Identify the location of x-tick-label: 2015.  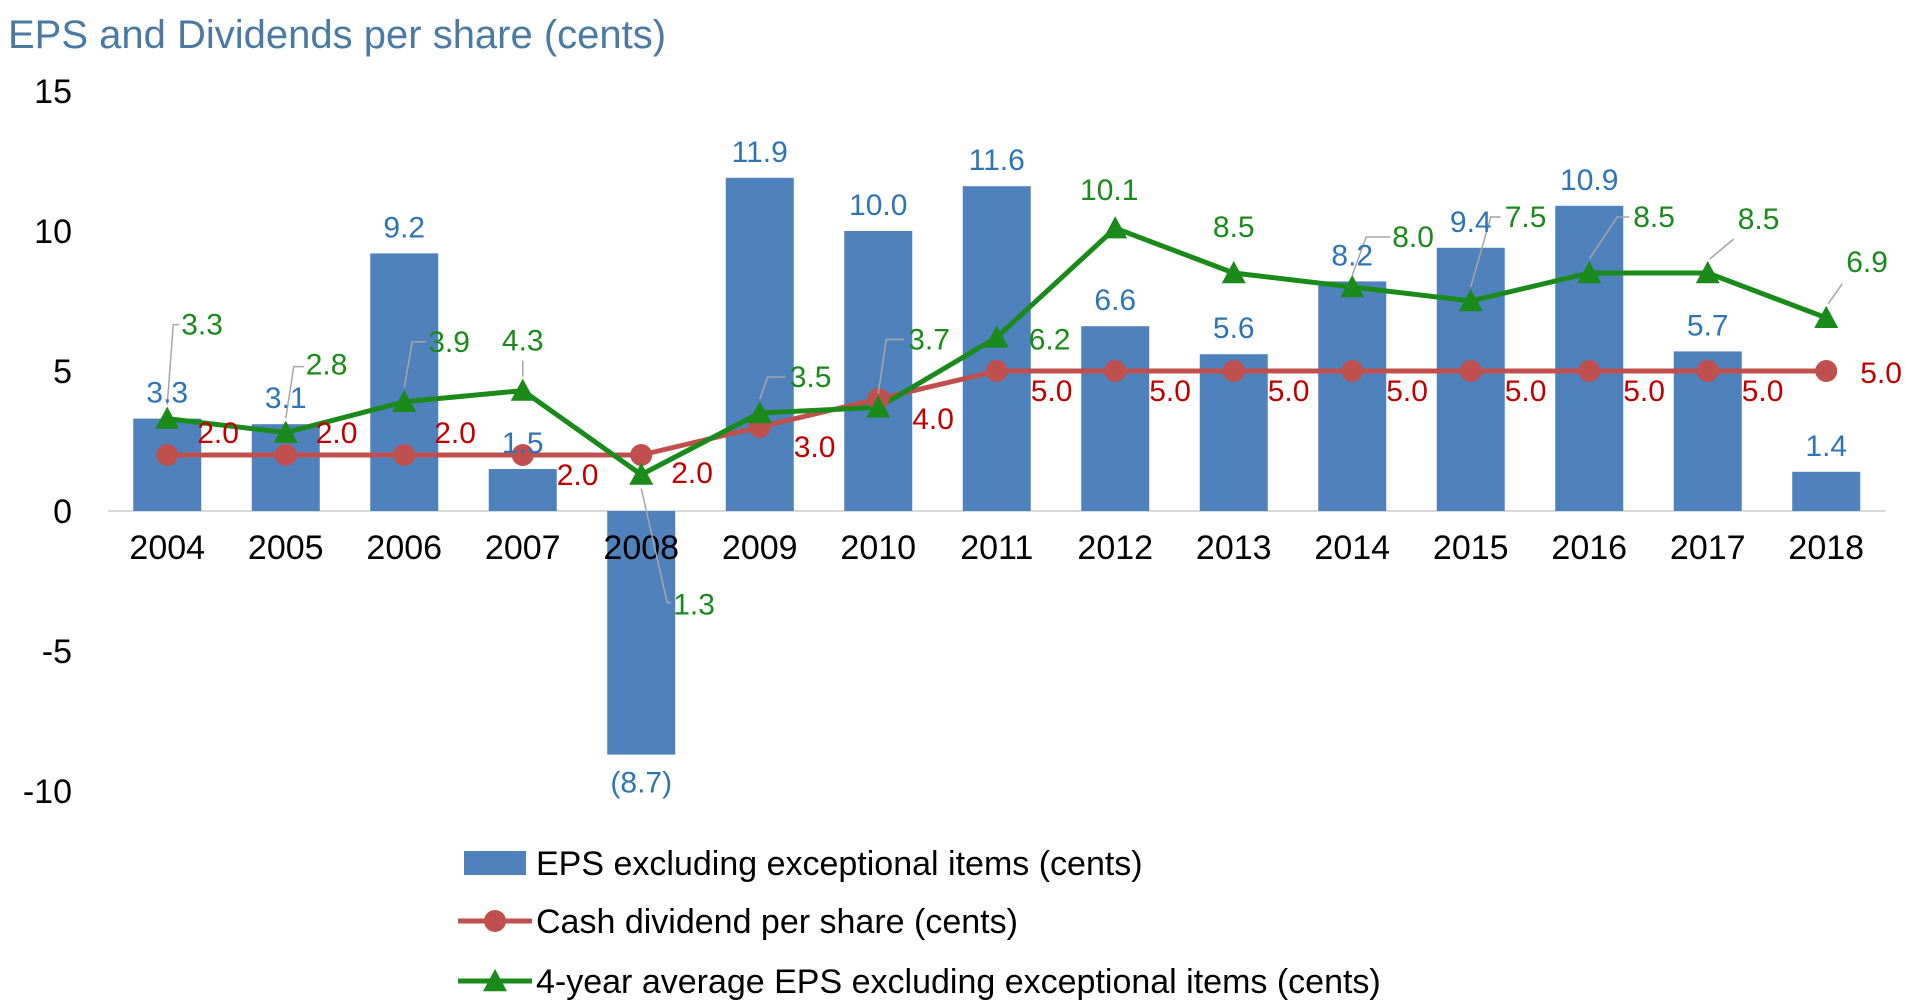
(1471, 548).